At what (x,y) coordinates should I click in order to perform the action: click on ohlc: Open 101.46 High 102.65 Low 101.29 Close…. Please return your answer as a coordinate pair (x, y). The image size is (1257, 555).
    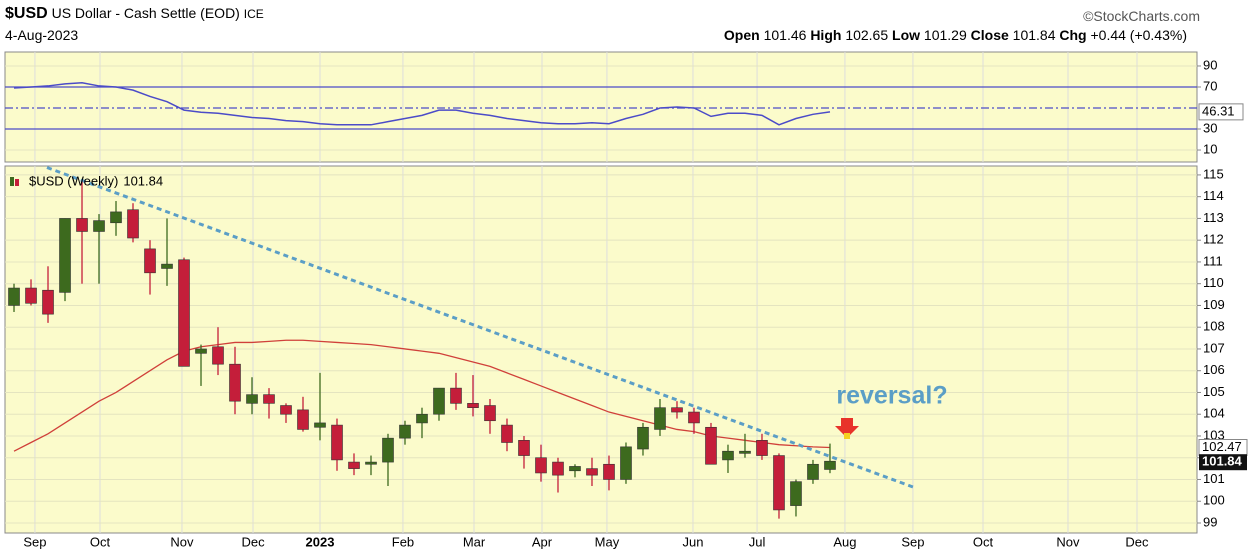
    Looking at the image, I should click on (955, 35).